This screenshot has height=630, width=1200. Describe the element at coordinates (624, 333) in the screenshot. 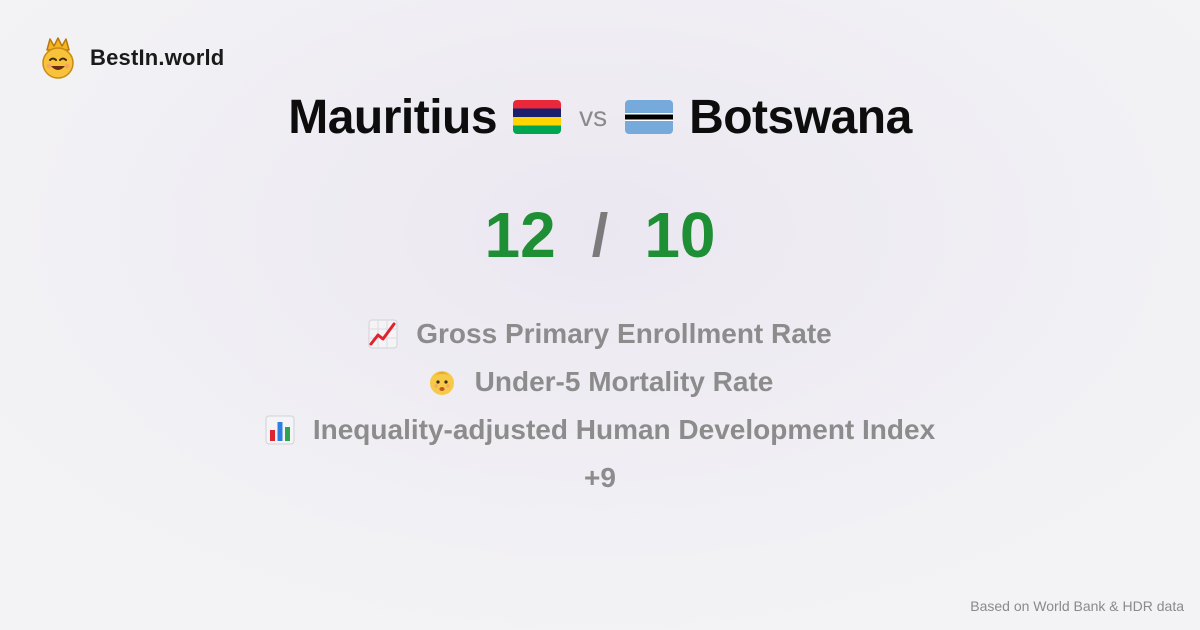

I see `metric-label: Gross Primary Enrollment Rate` at that location.